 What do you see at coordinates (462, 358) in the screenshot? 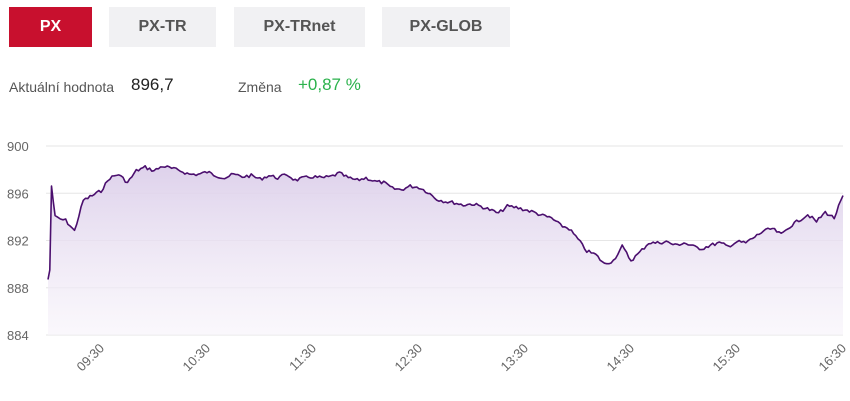
I see `x-axis-ticks: 09:30 10:30 11:30 12:30 13:30 14:30 15:30 16:30` at bounding box center [462, 358].